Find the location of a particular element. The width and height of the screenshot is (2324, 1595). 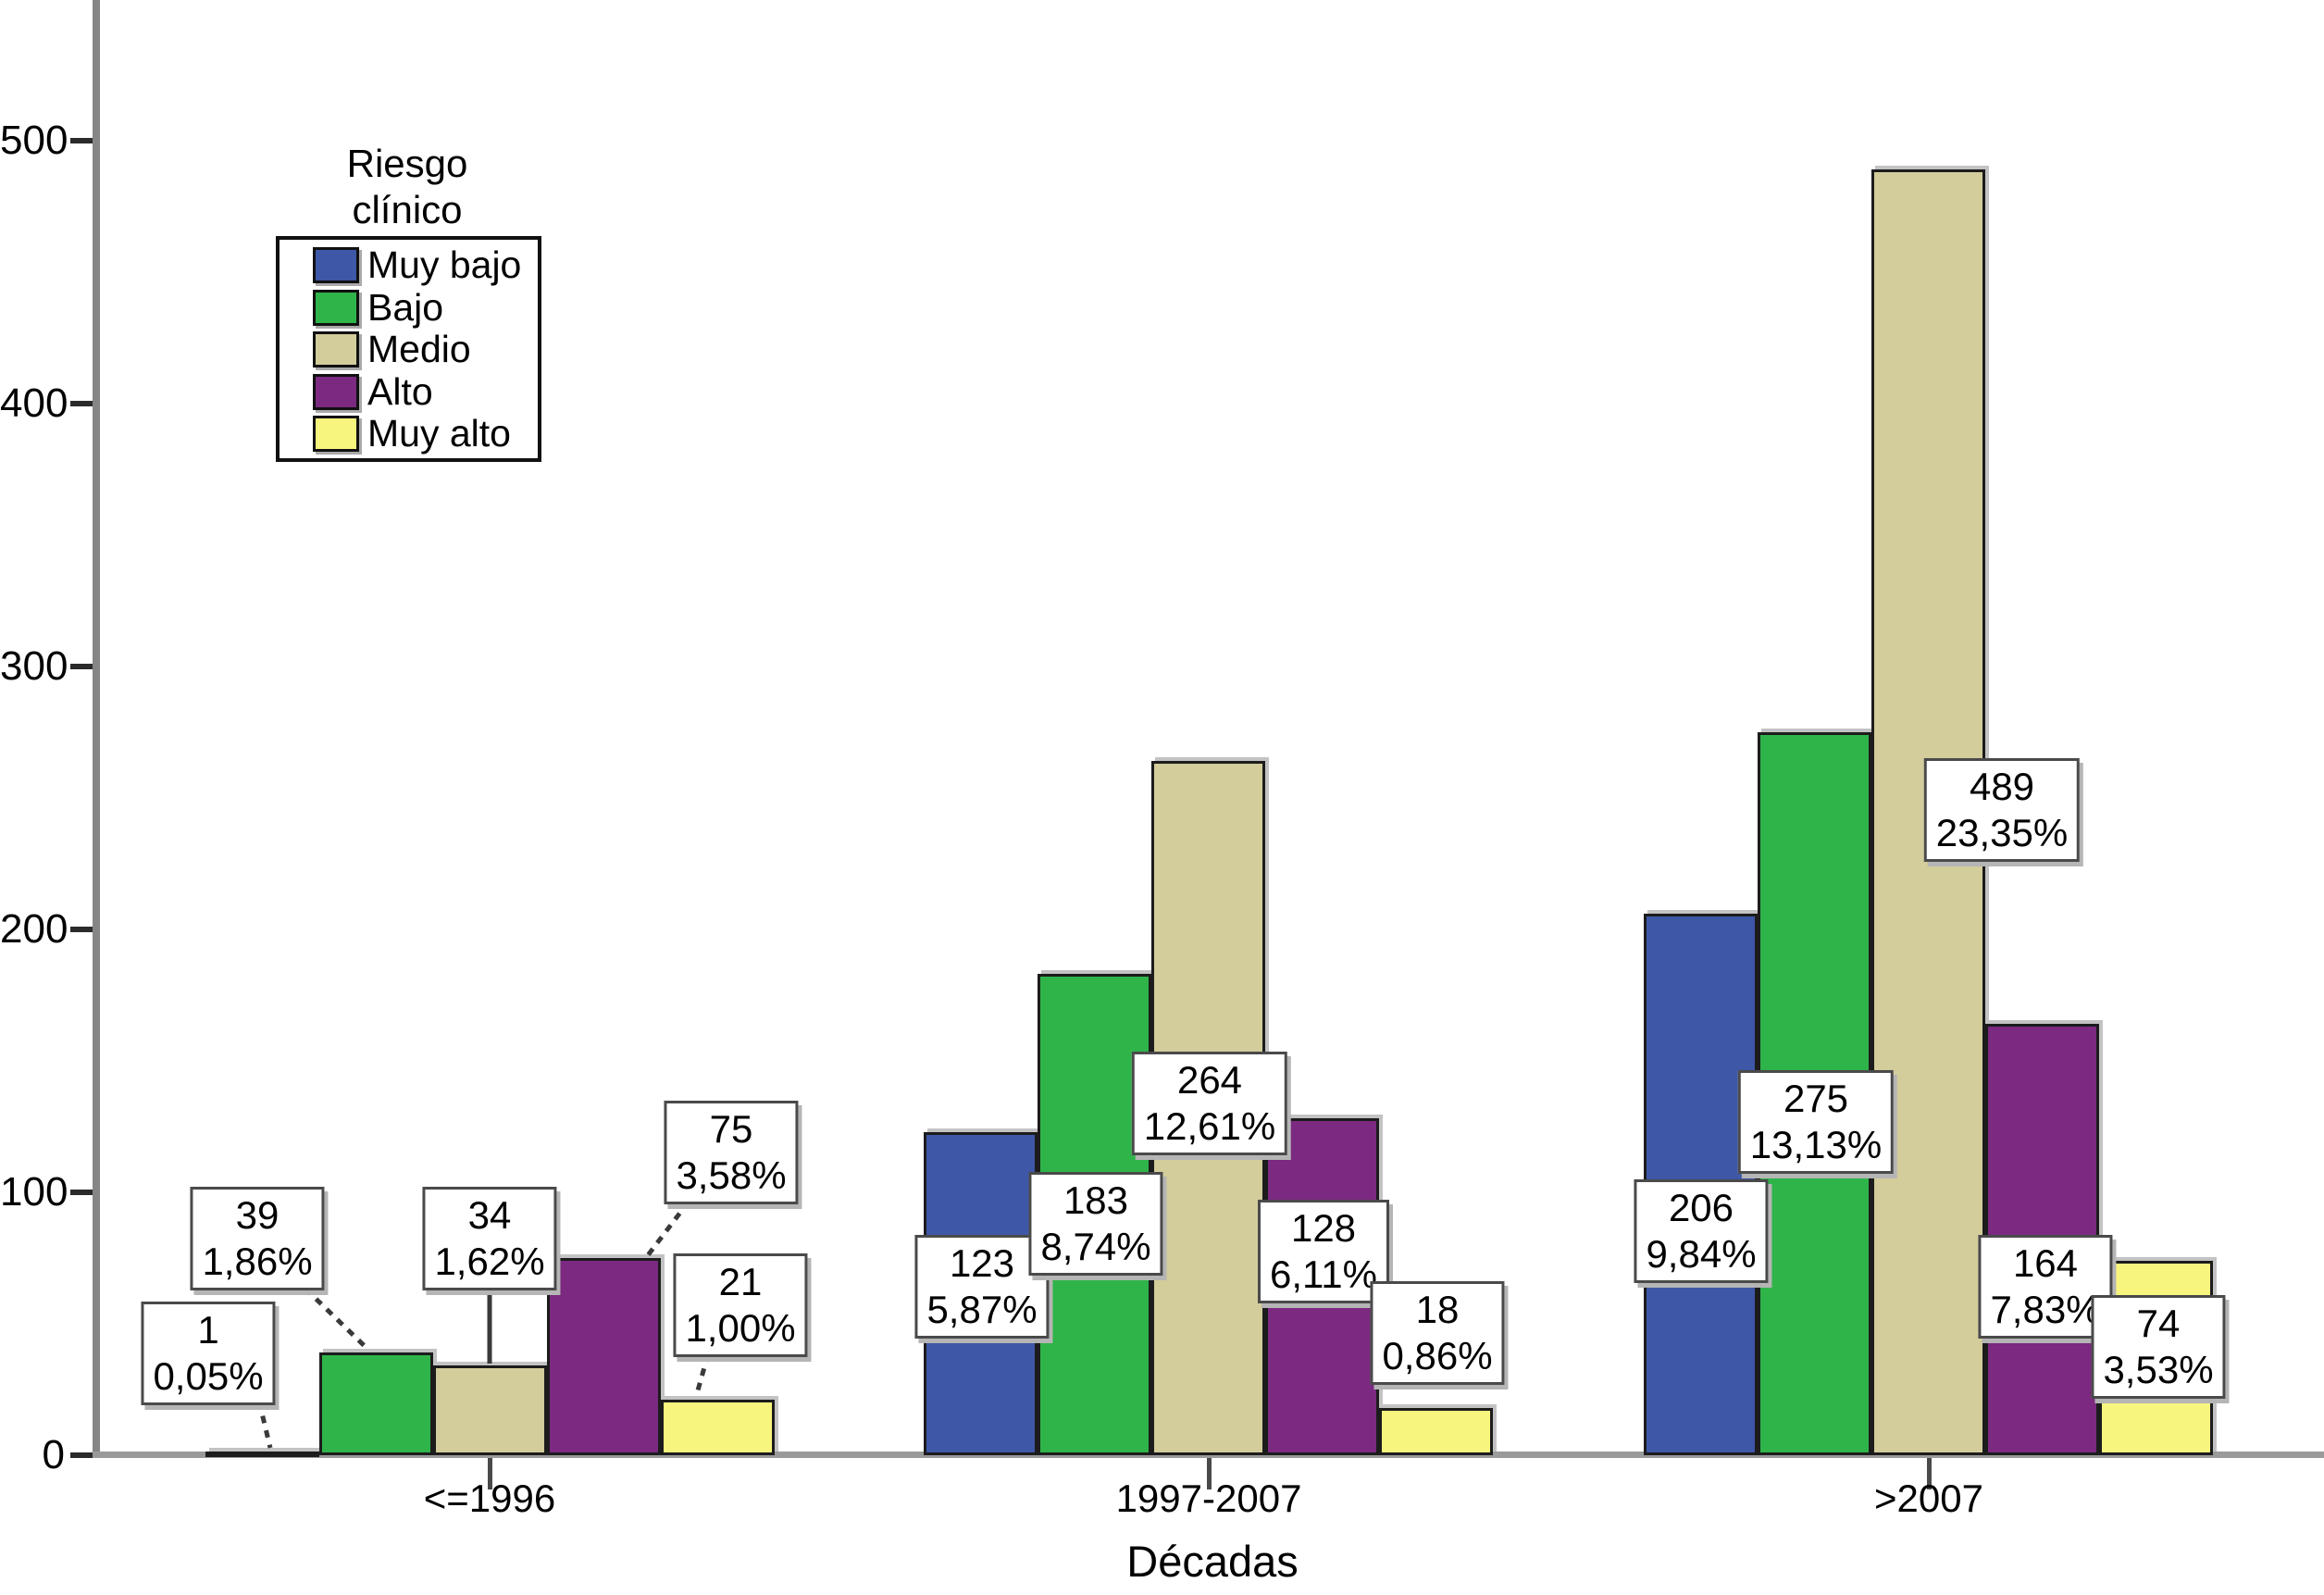

y-tick-label: 300 is located at coordinates (34, 666).